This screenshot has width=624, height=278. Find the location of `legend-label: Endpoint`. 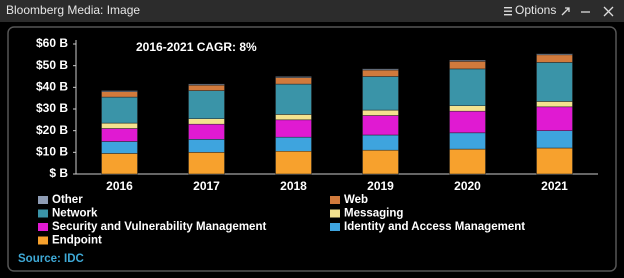

legend-label: Endpoint is located at coordinates (77, 241).